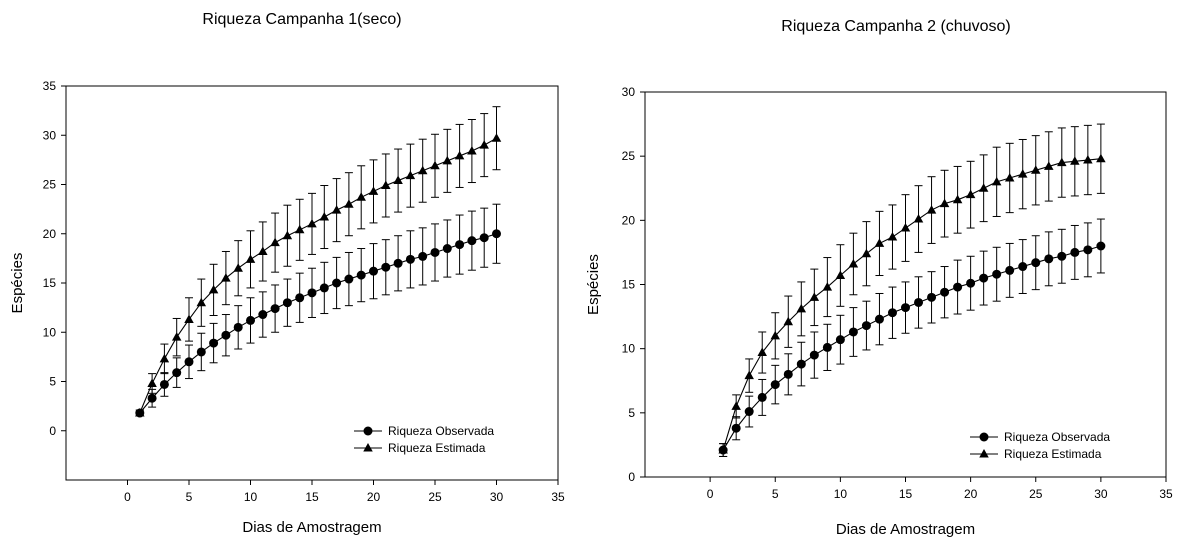  Describe the element at coordinates (374, 497) in the screenshot. I see `x-tick-label: 20` at that location.